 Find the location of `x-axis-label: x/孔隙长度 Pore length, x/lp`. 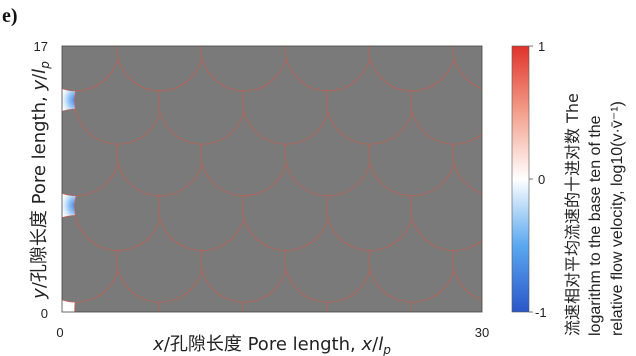

x-axis-label: x/孔隙长度 Pore length, x/lp is located at coordinates (271, 345).